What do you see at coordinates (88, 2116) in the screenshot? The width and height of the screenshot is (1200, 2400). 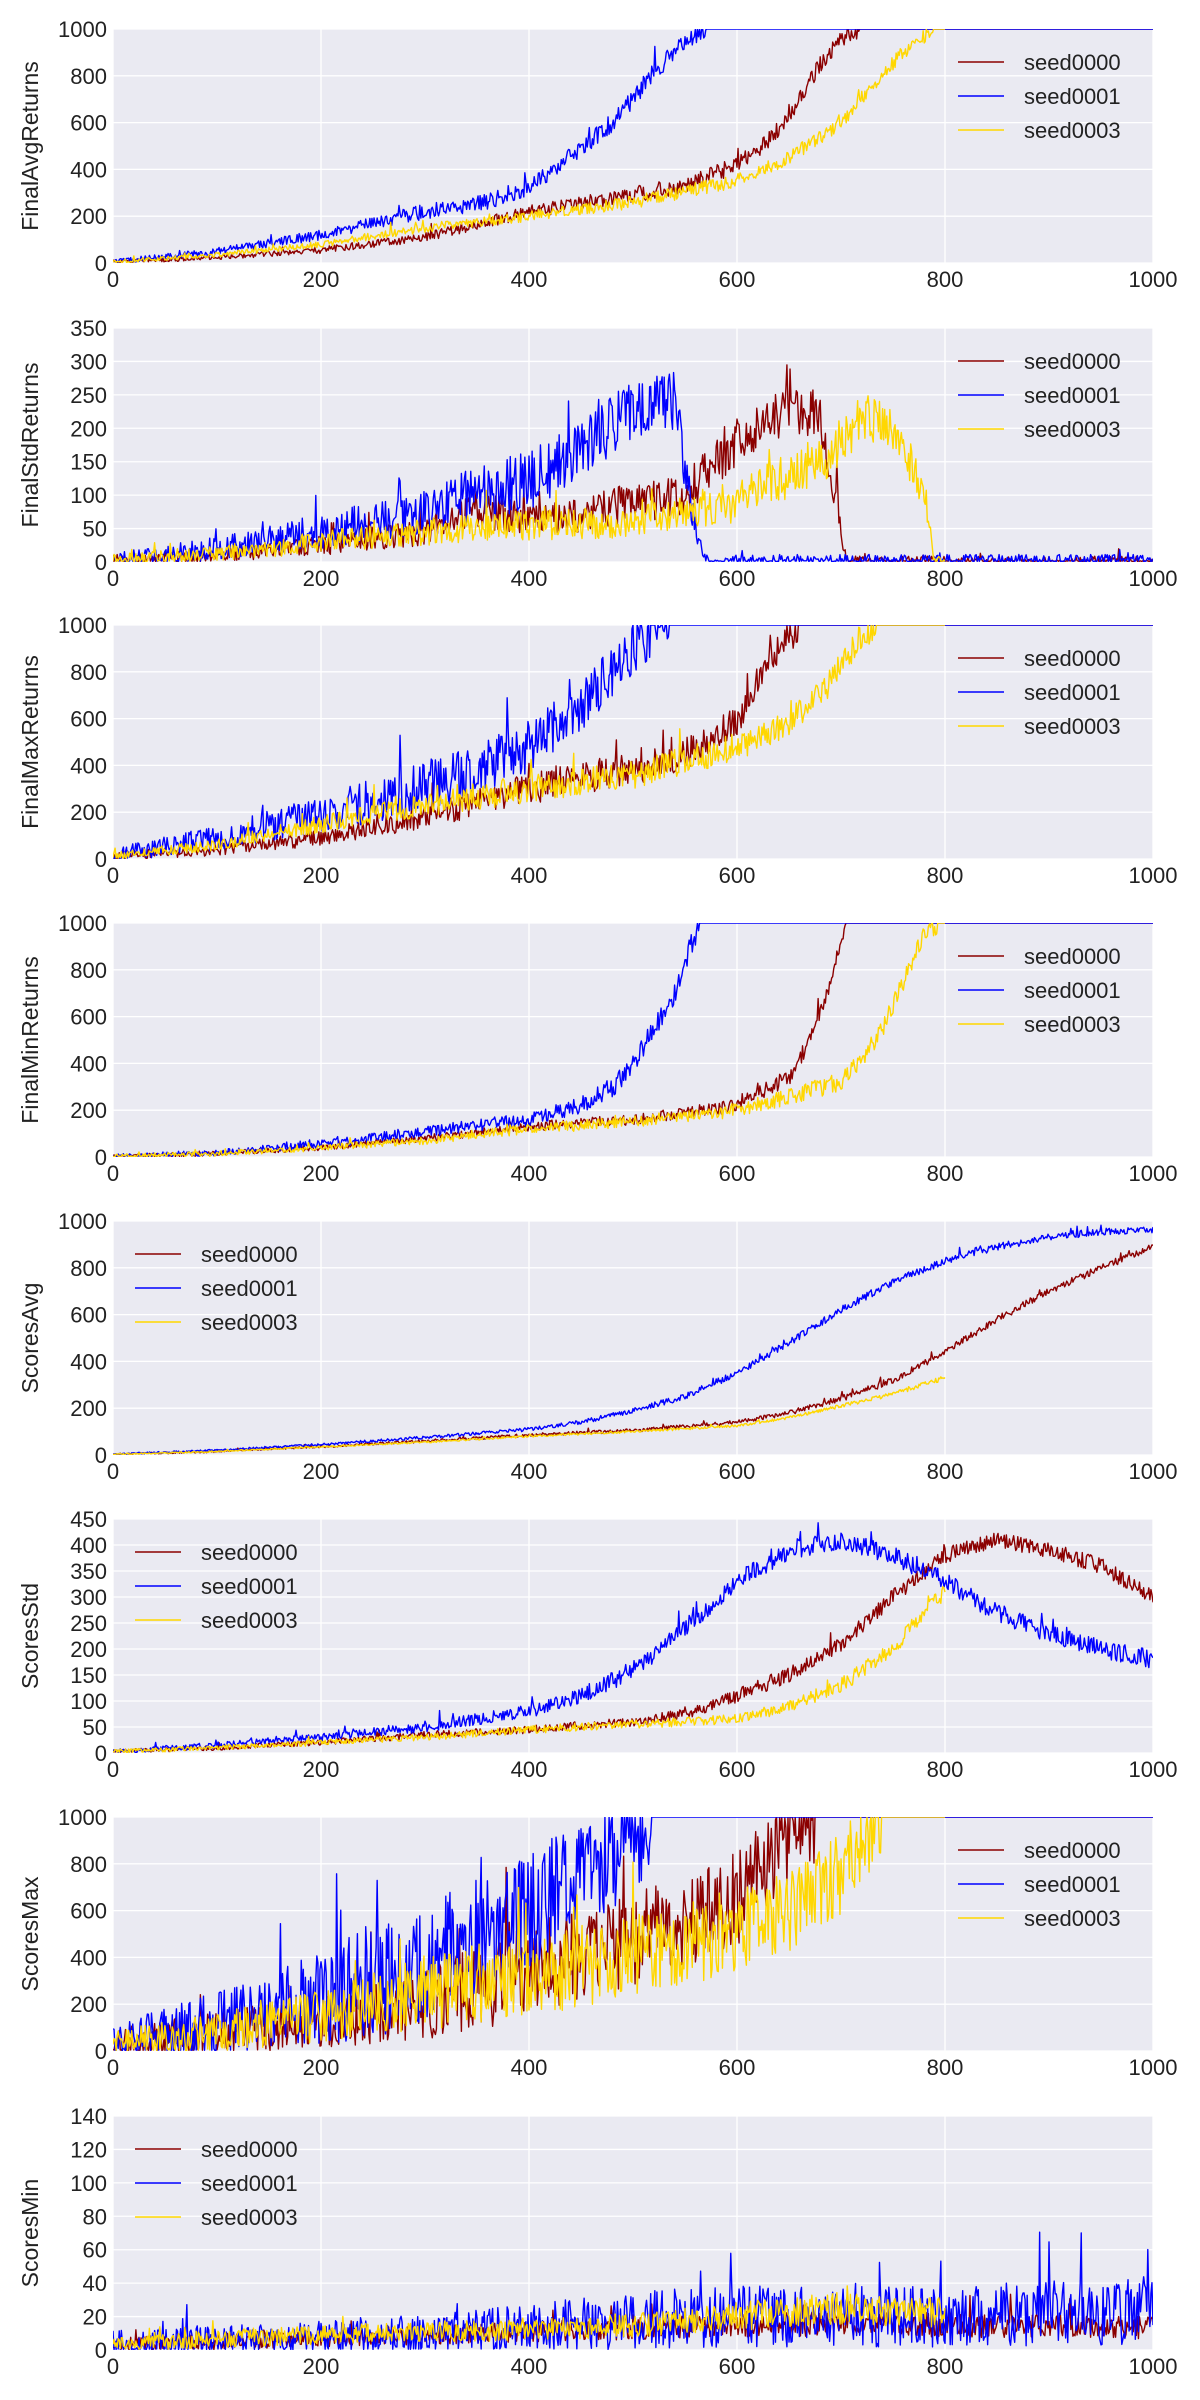 I see `y-tick-label: 140` at bounding box center [88, 2116].